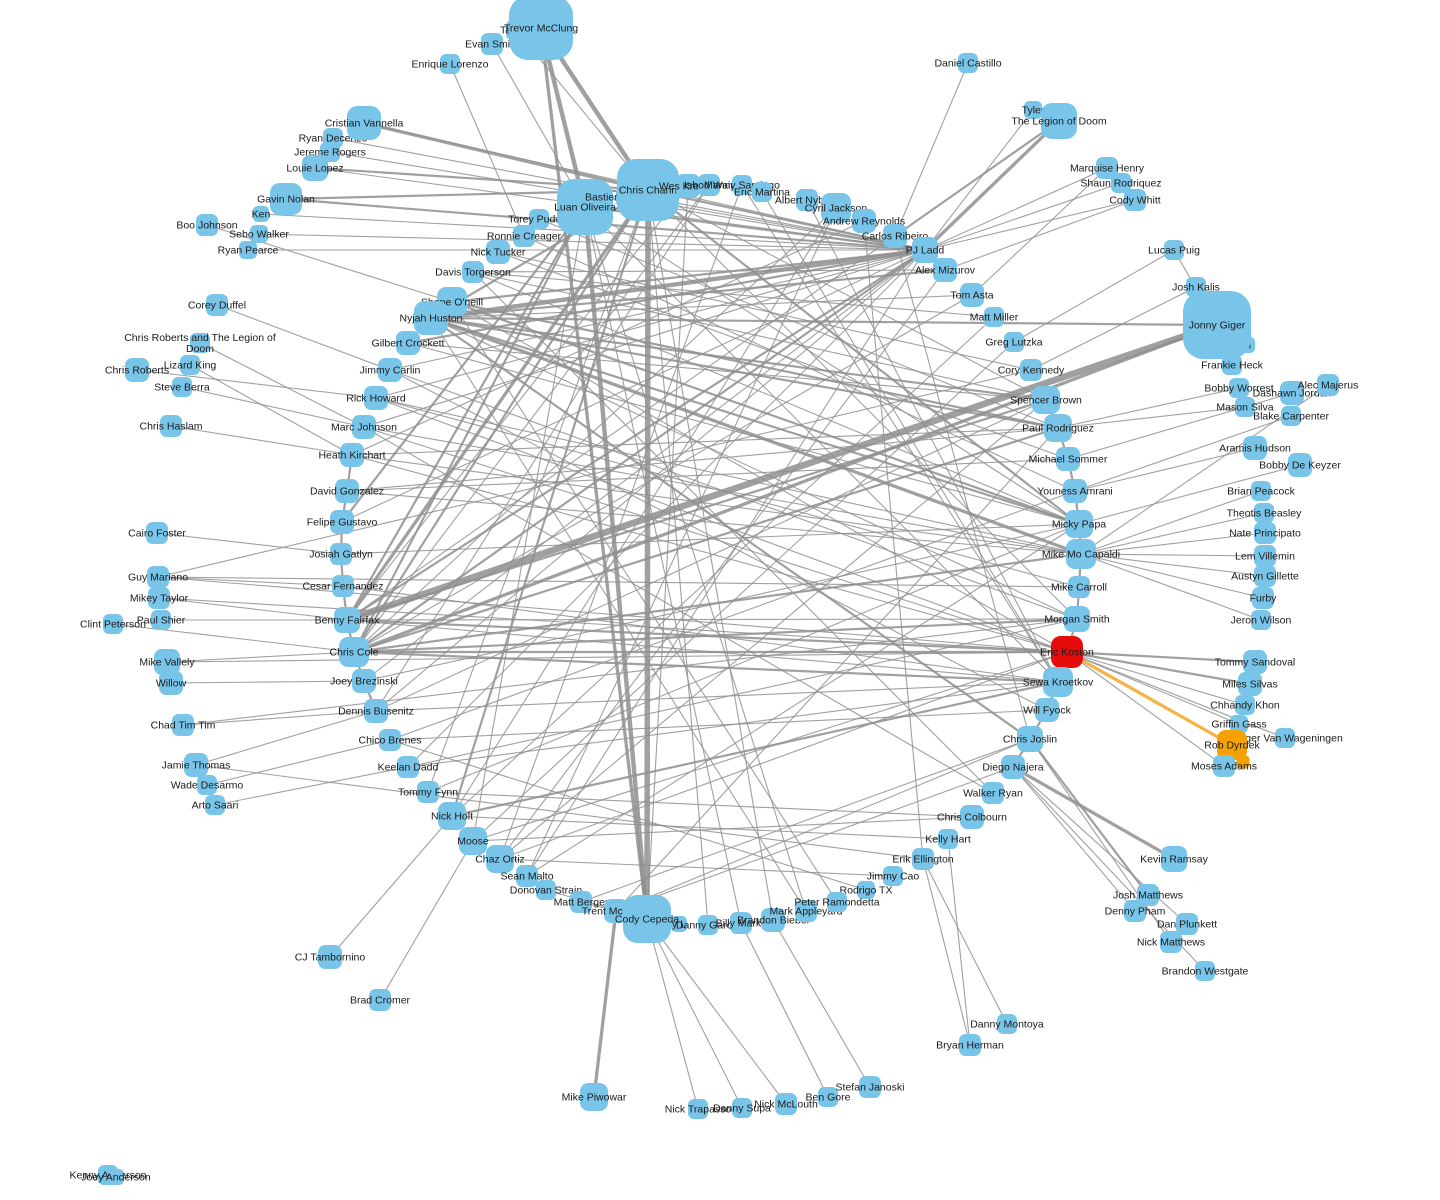  I want to click on node-brian-peacock: Brian Peacock, so click(1261, 491).